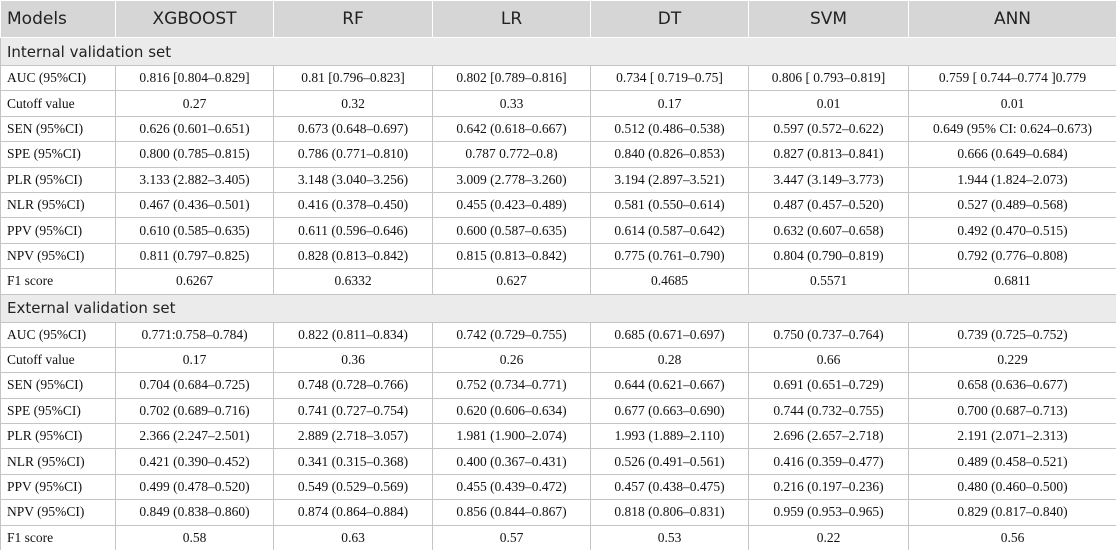  What do you see at coordinates (828, 385) in the screenshot?
I see `cell: 0.691 (0.651–0.729)` at bounding box center [828, 385].